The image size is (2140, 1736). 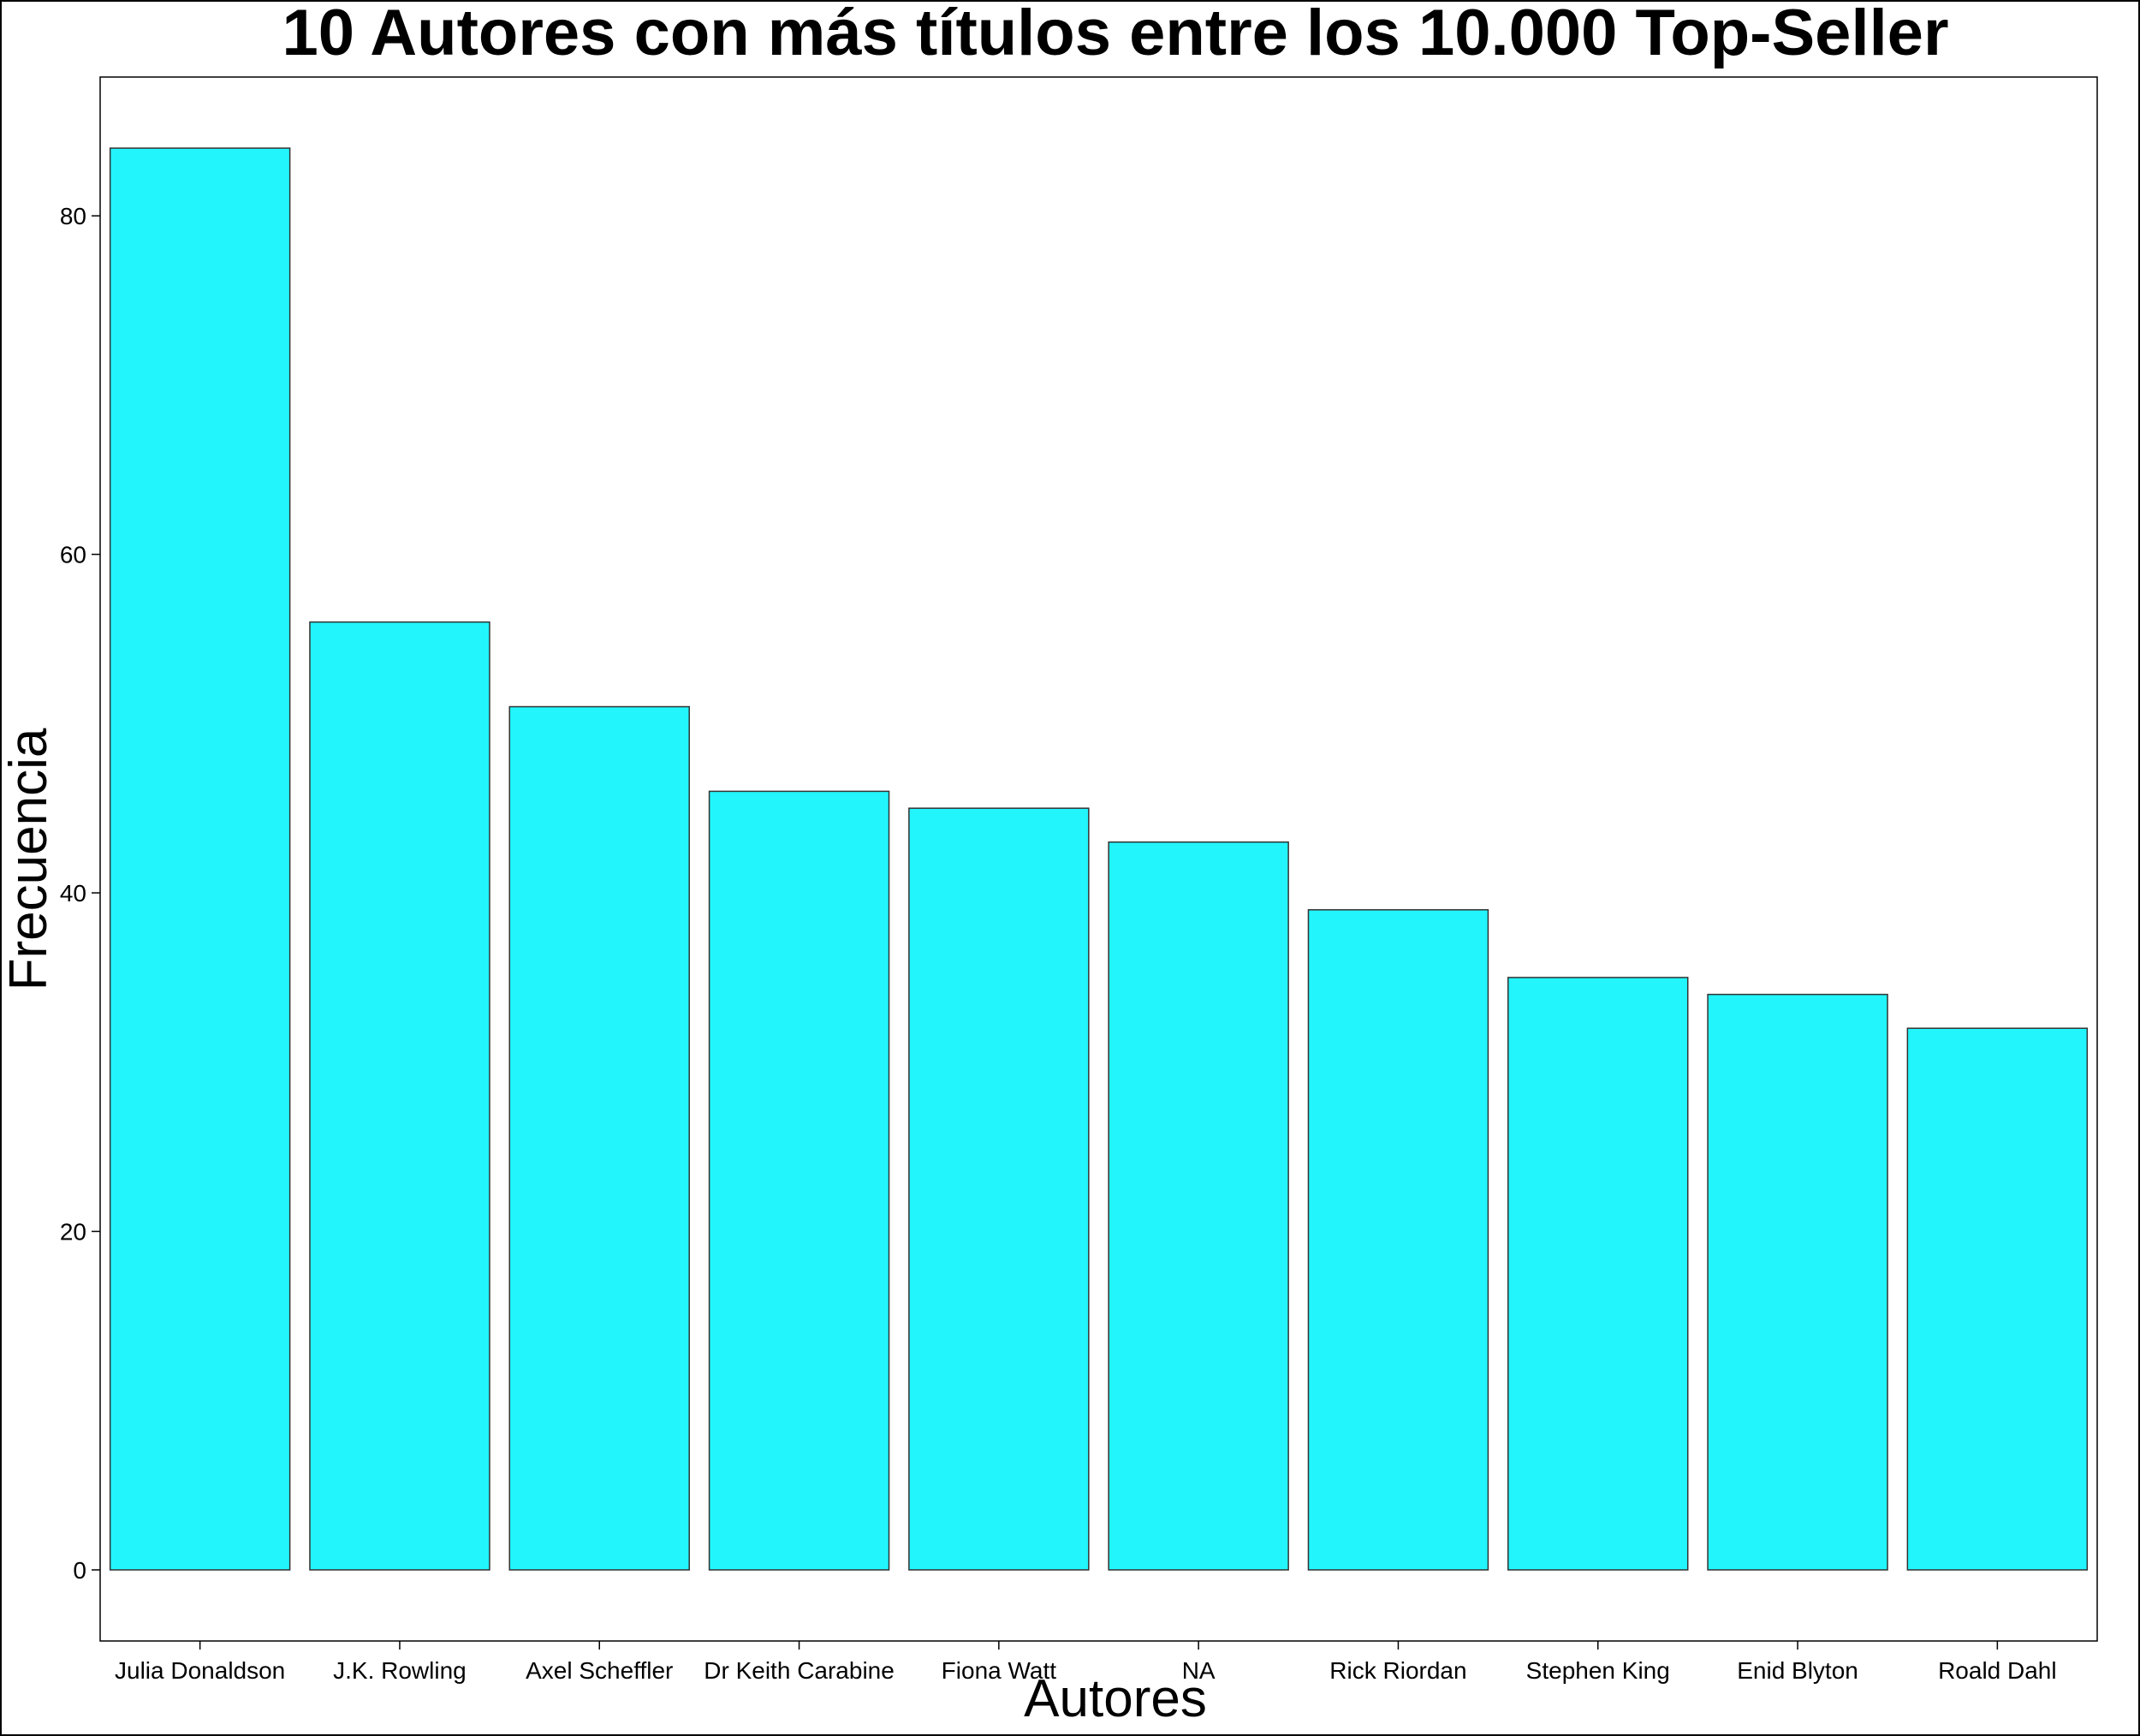 I want to click on x-tick-label-6: Rick Riordan, so click(x=1397, y=1671).